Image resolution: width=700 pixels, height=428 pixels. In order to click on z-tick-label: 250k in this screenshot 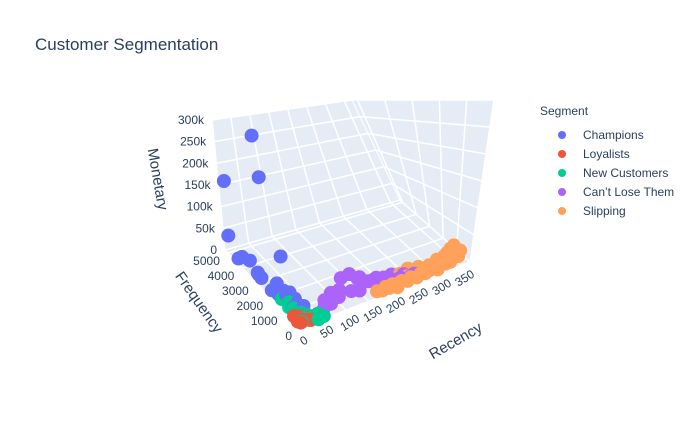, I will do `click(193, 142)`.